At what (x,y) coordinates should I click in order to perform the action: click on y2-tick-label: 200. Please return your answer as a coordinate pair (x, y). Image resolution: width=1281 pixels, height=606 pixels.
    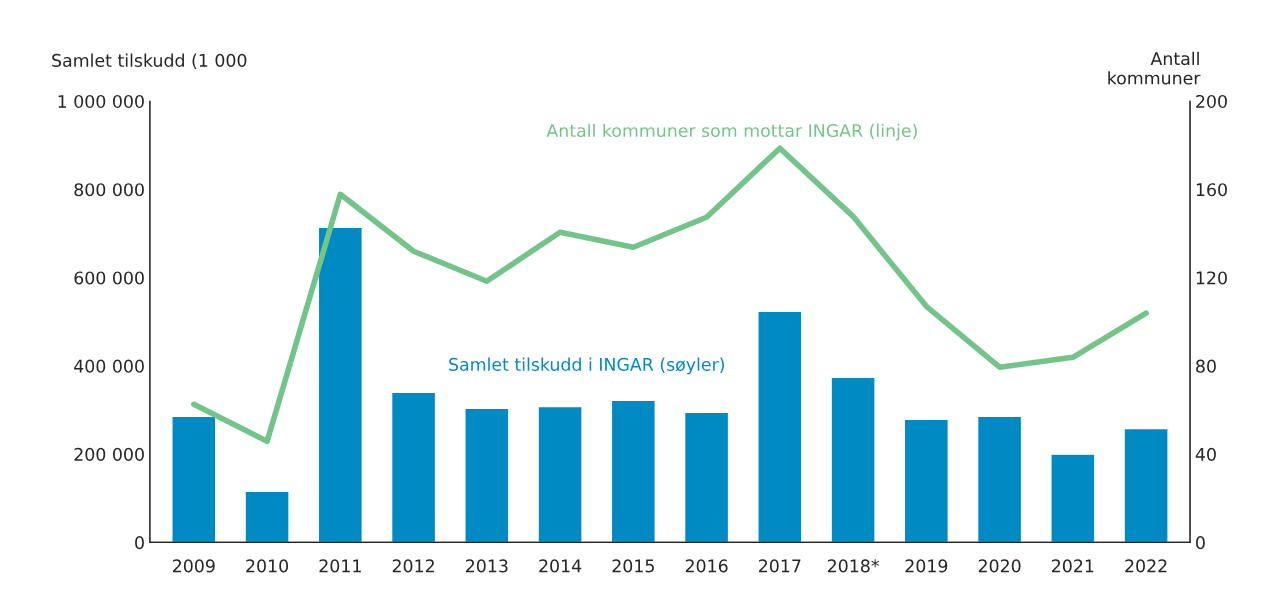
    Looking at the image, I should click on (1211, 101).